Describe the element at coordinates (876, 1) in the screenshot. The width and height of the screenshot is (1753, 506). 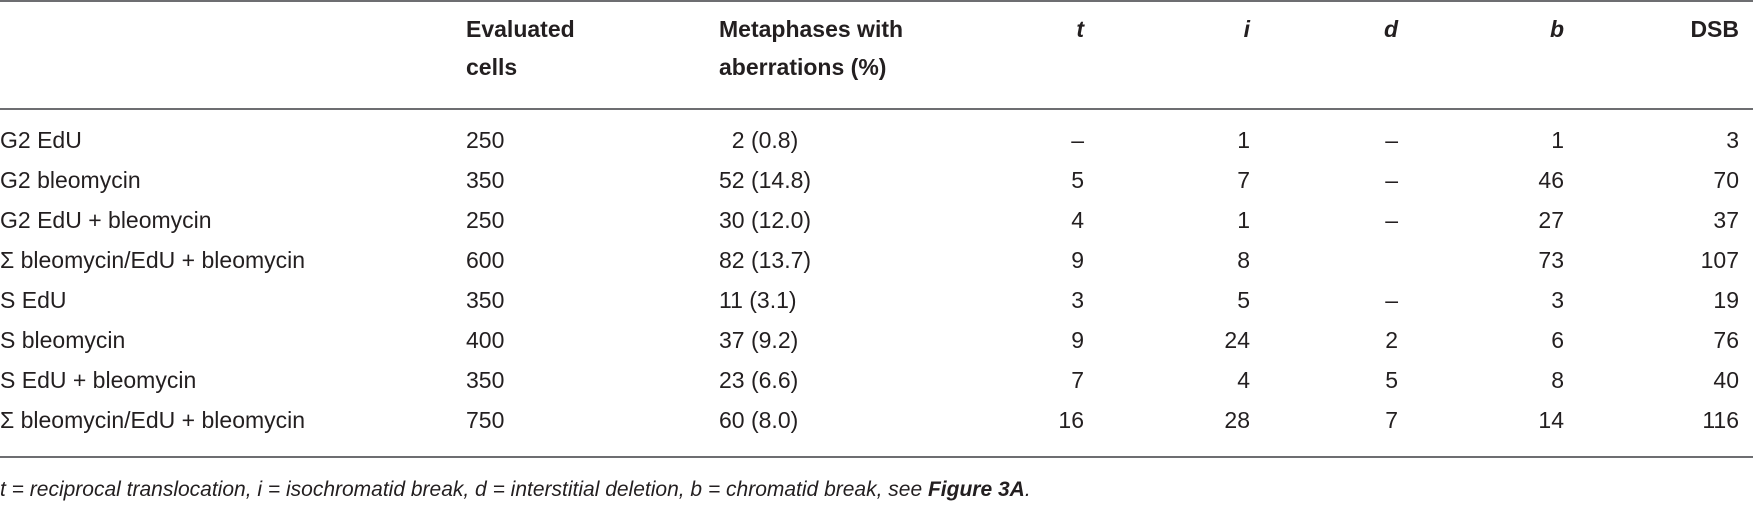
I see `table-top-rule` at that location.